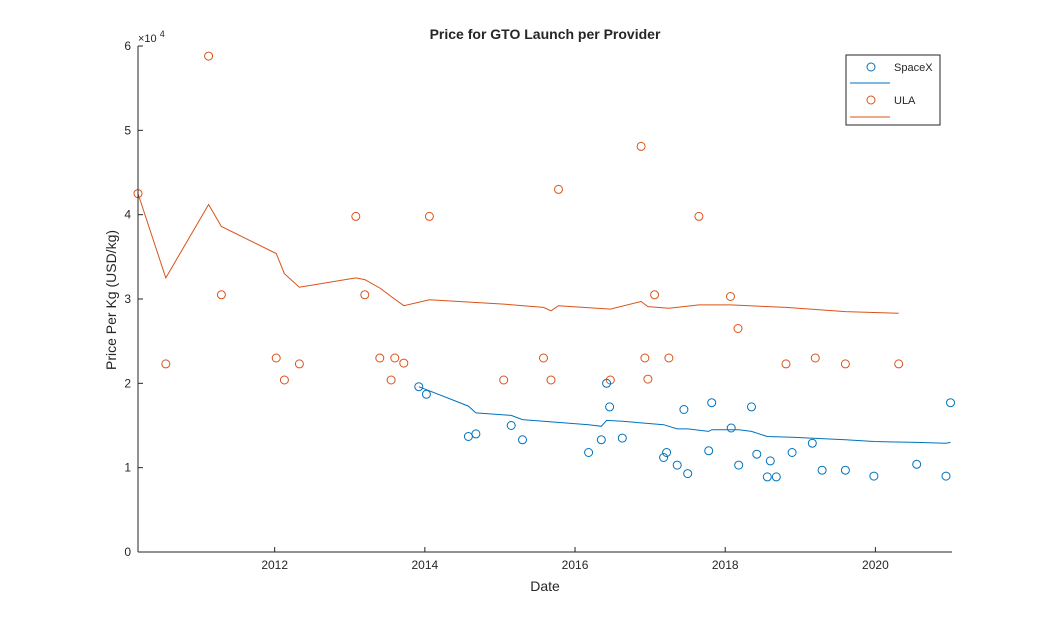 Image resolution: width=1052 pixels, height=625 pixels. What do you see at coordinates (545, 34) in the screenshot?
I see `chart-title: Price for GTO Launch per Provider` at bounding box center [545, 34].